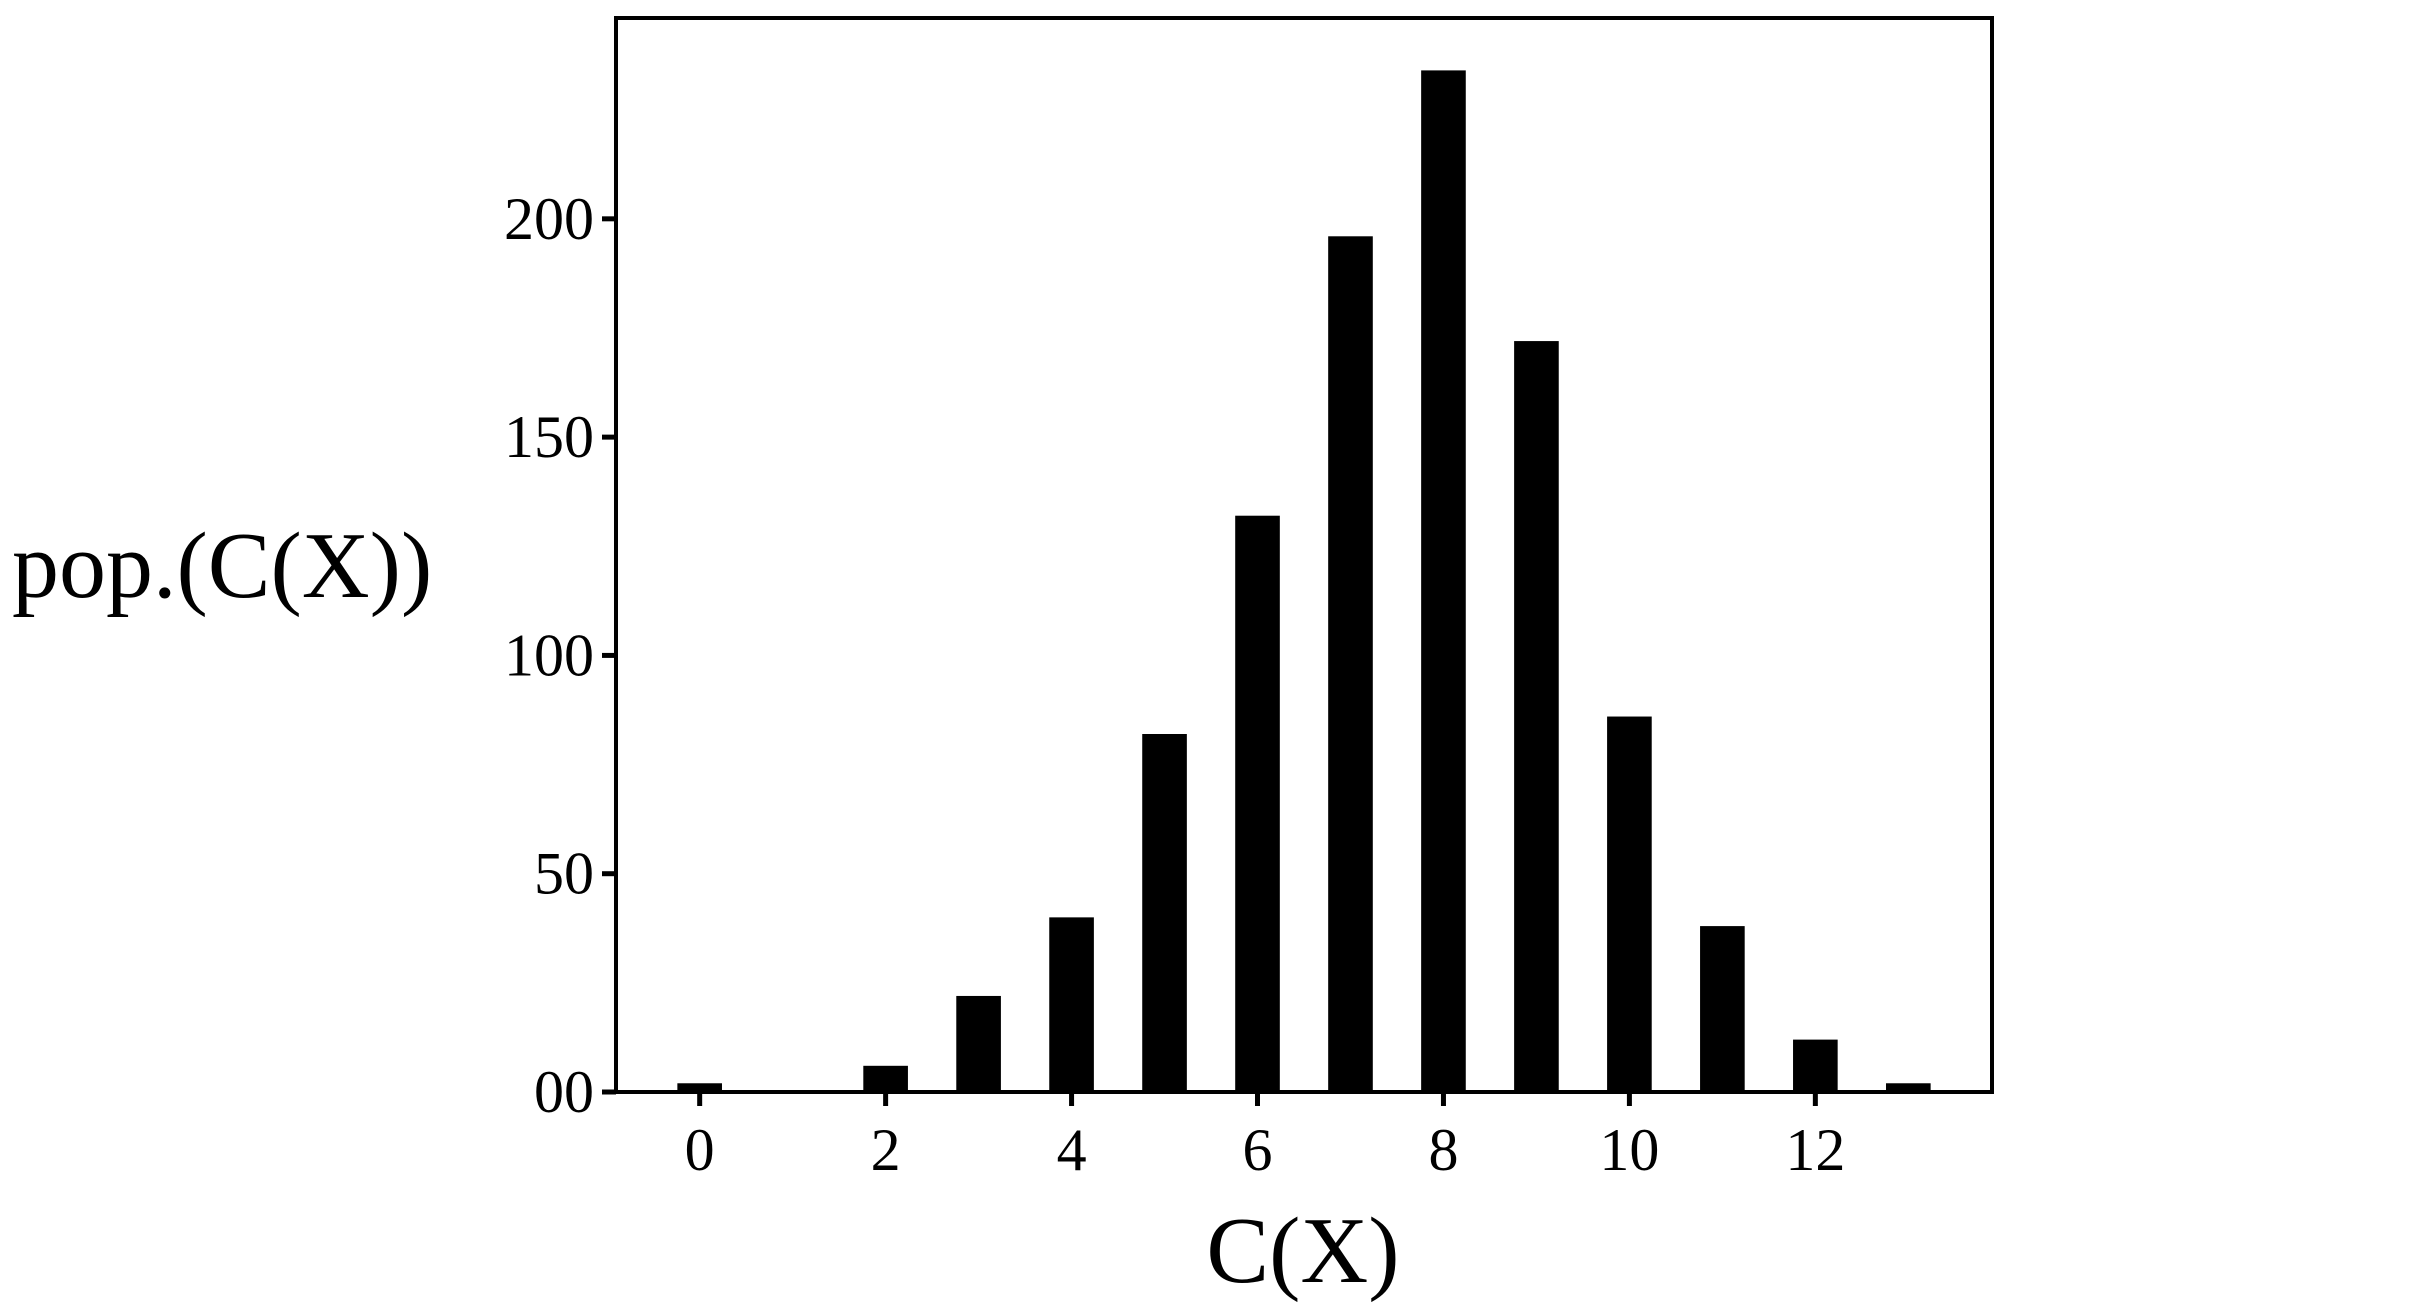  I want to click on x-tick-label: 8, so click(1443, 1150).